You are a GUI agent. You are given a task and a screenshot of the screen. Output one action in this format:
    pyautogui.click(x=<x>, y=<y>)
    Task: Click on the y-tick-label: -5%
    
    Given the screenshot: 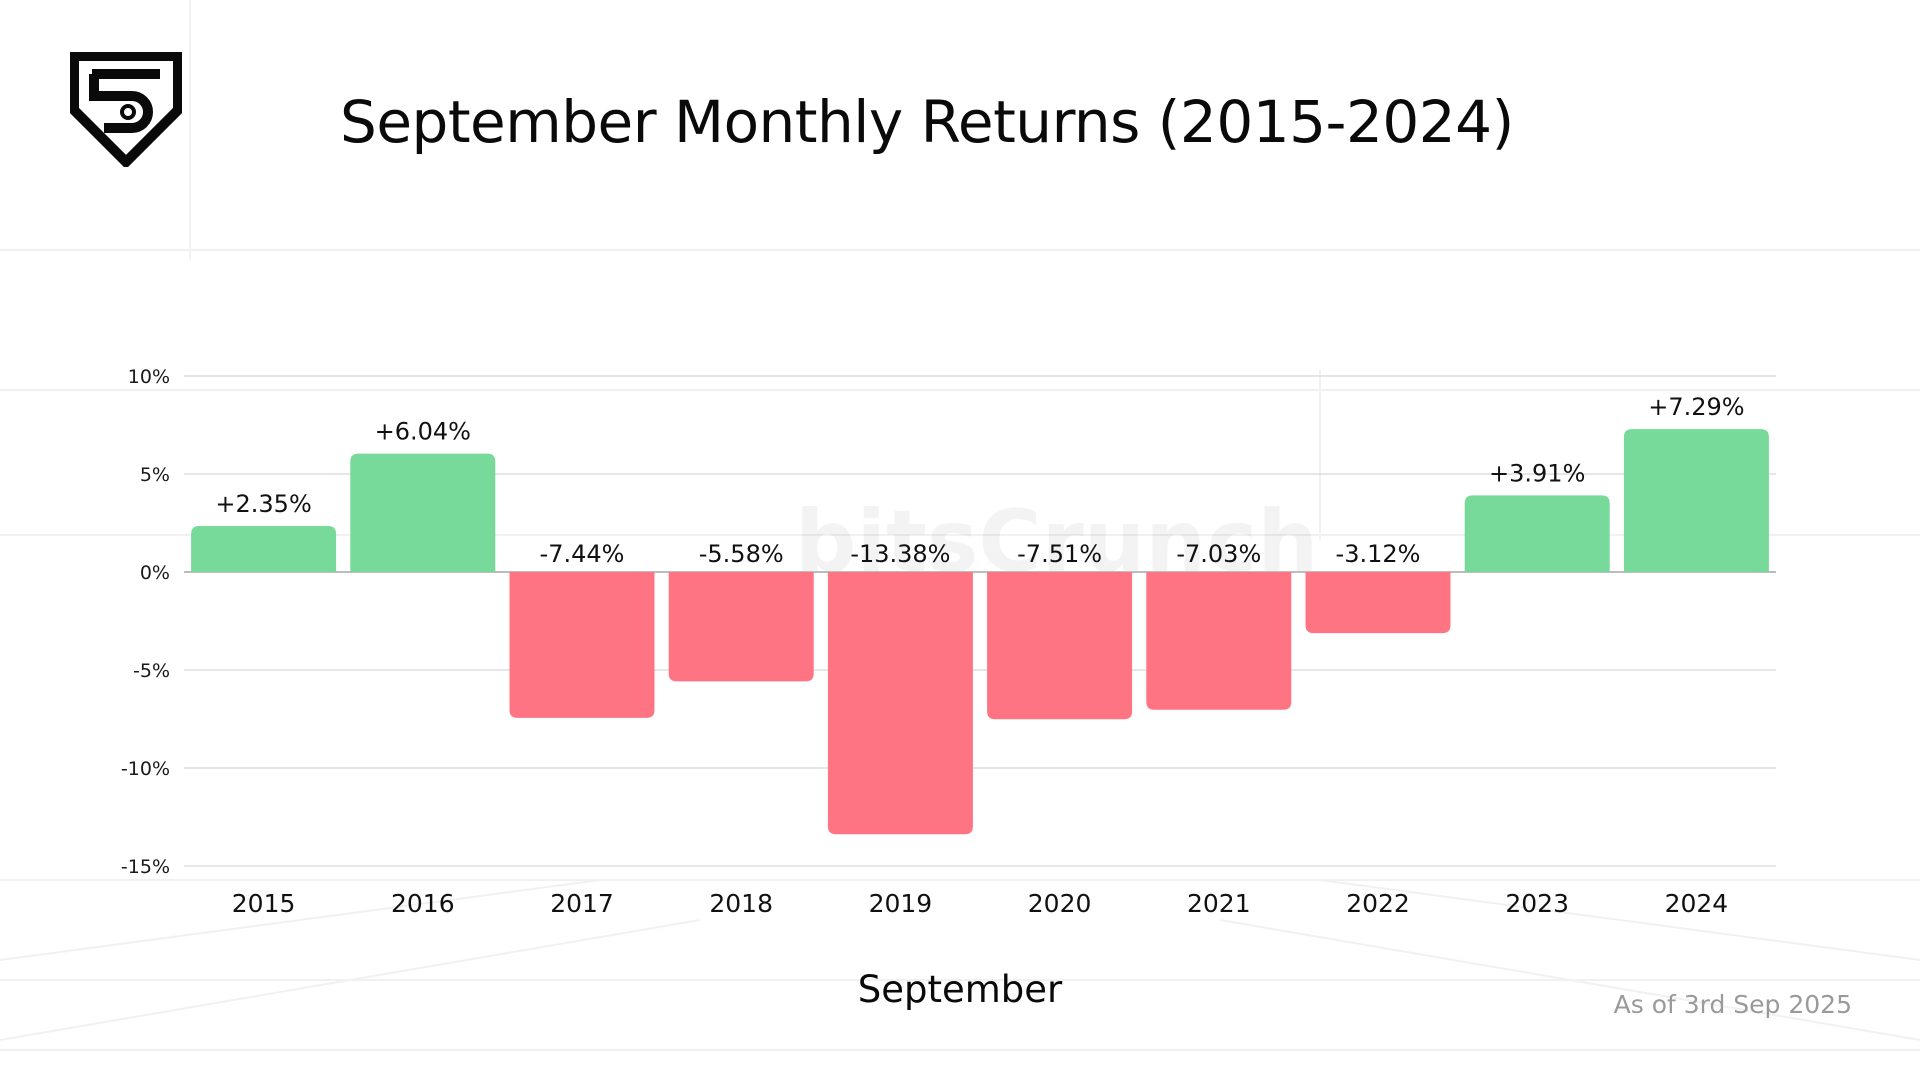 What is the action you would take?
    pyautogui.click(x=151, y=671)
    